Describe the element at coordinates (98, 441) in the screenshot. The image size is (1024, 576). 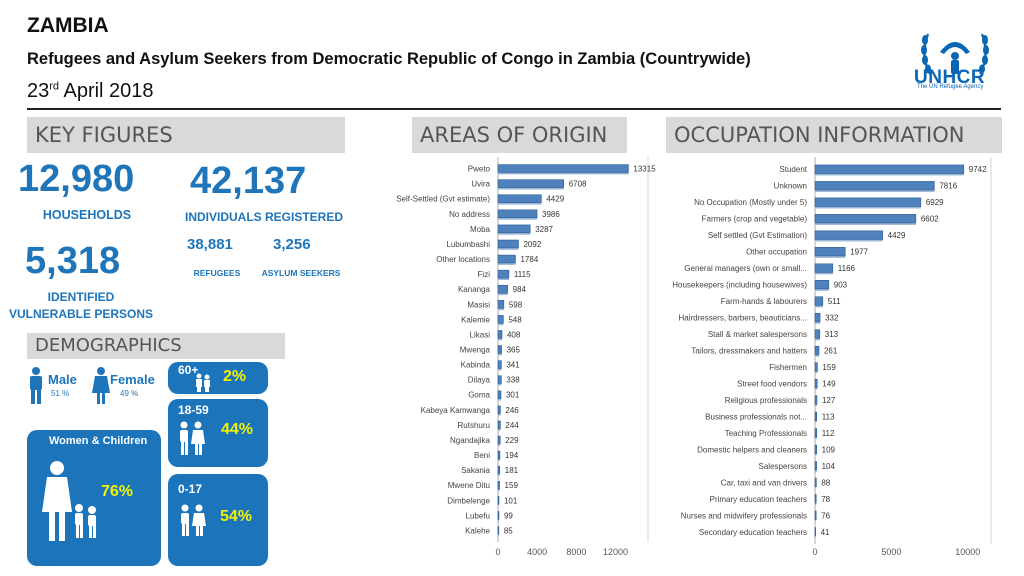
I see `women-children-label: Women & Children` at that location.